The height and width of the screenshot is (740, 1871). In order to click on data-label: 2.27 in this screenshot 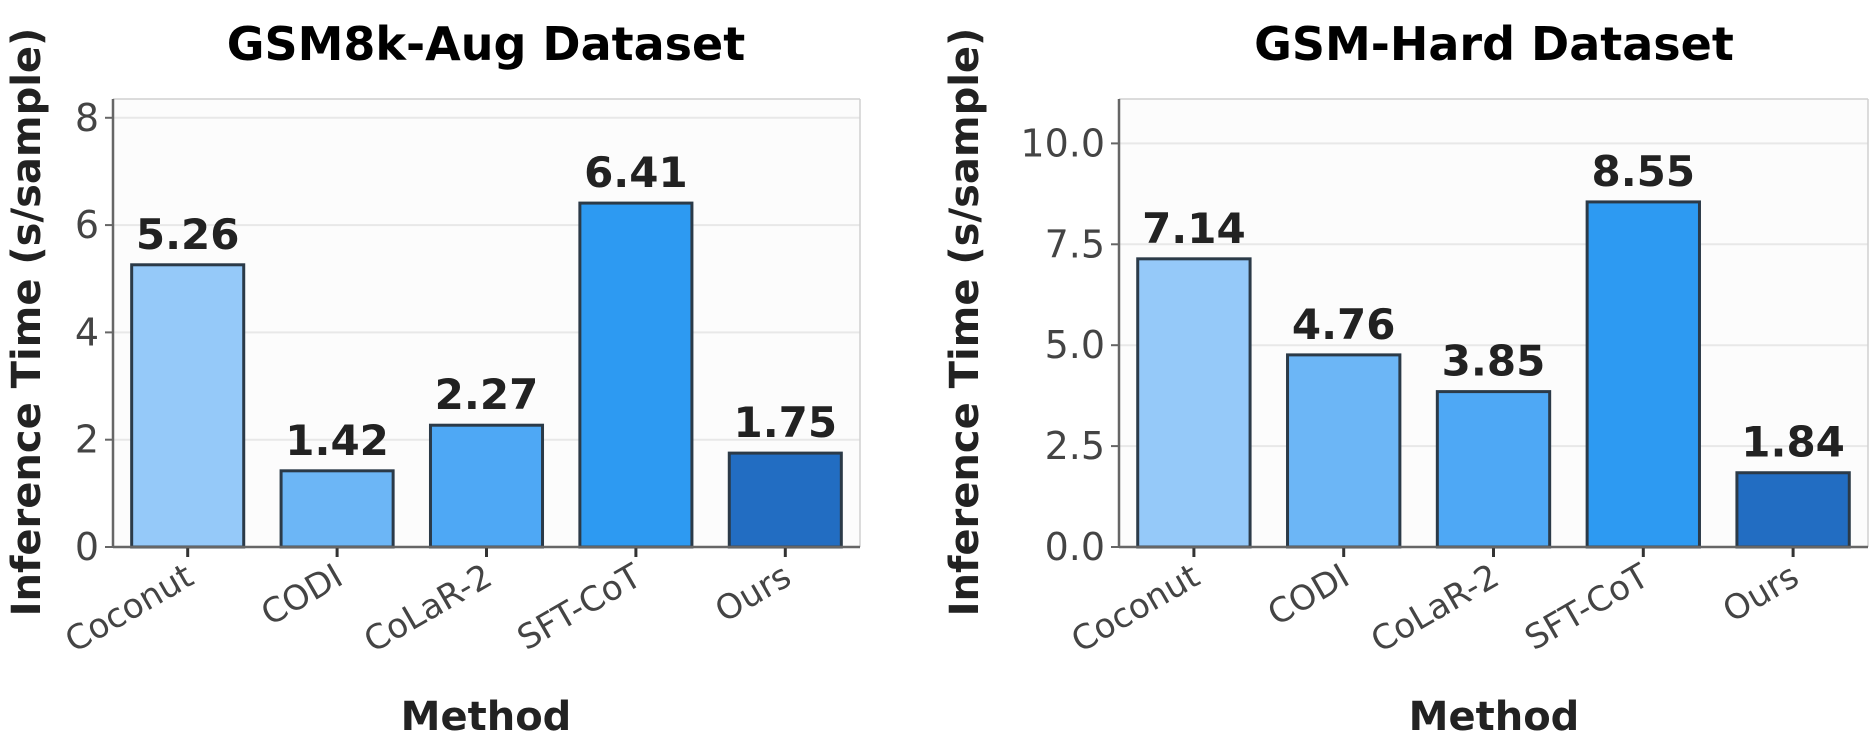, I will do `click(487, 394)`.